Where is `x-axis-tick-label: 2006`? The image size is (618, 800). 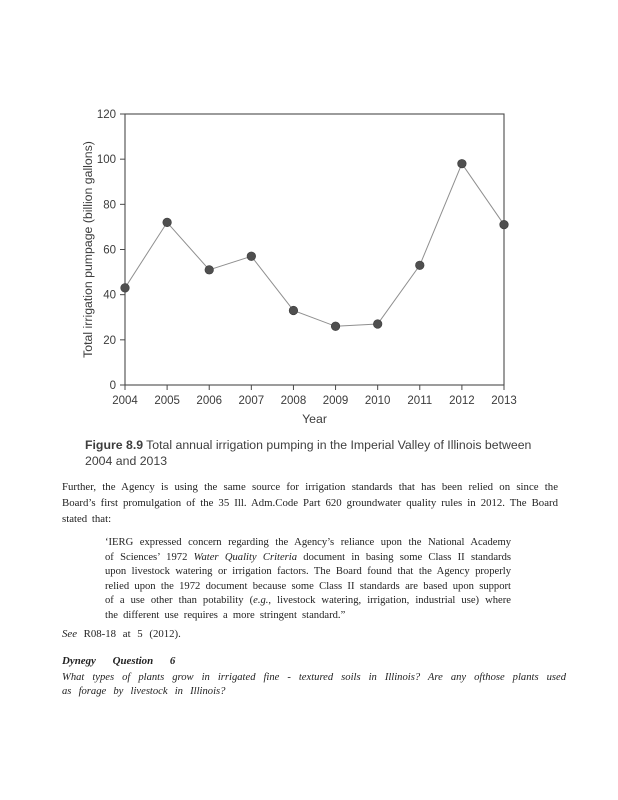
x-axis-tick-label: 2006 is located at coordinates (209, 401).